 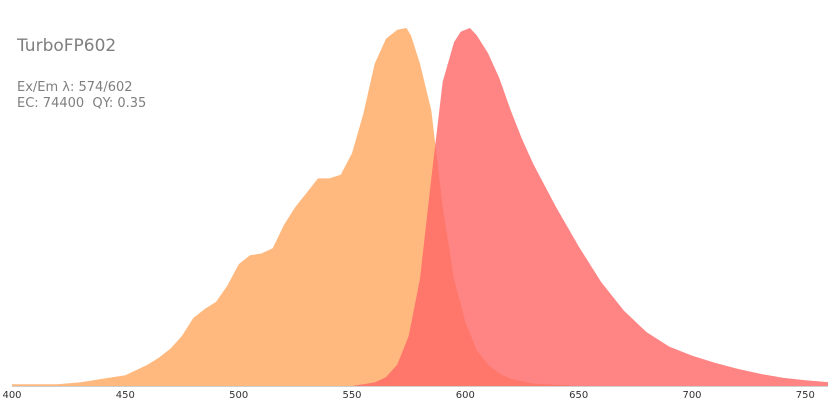 I want to click on x-tick-label: 400, so click(x=11, y=395).